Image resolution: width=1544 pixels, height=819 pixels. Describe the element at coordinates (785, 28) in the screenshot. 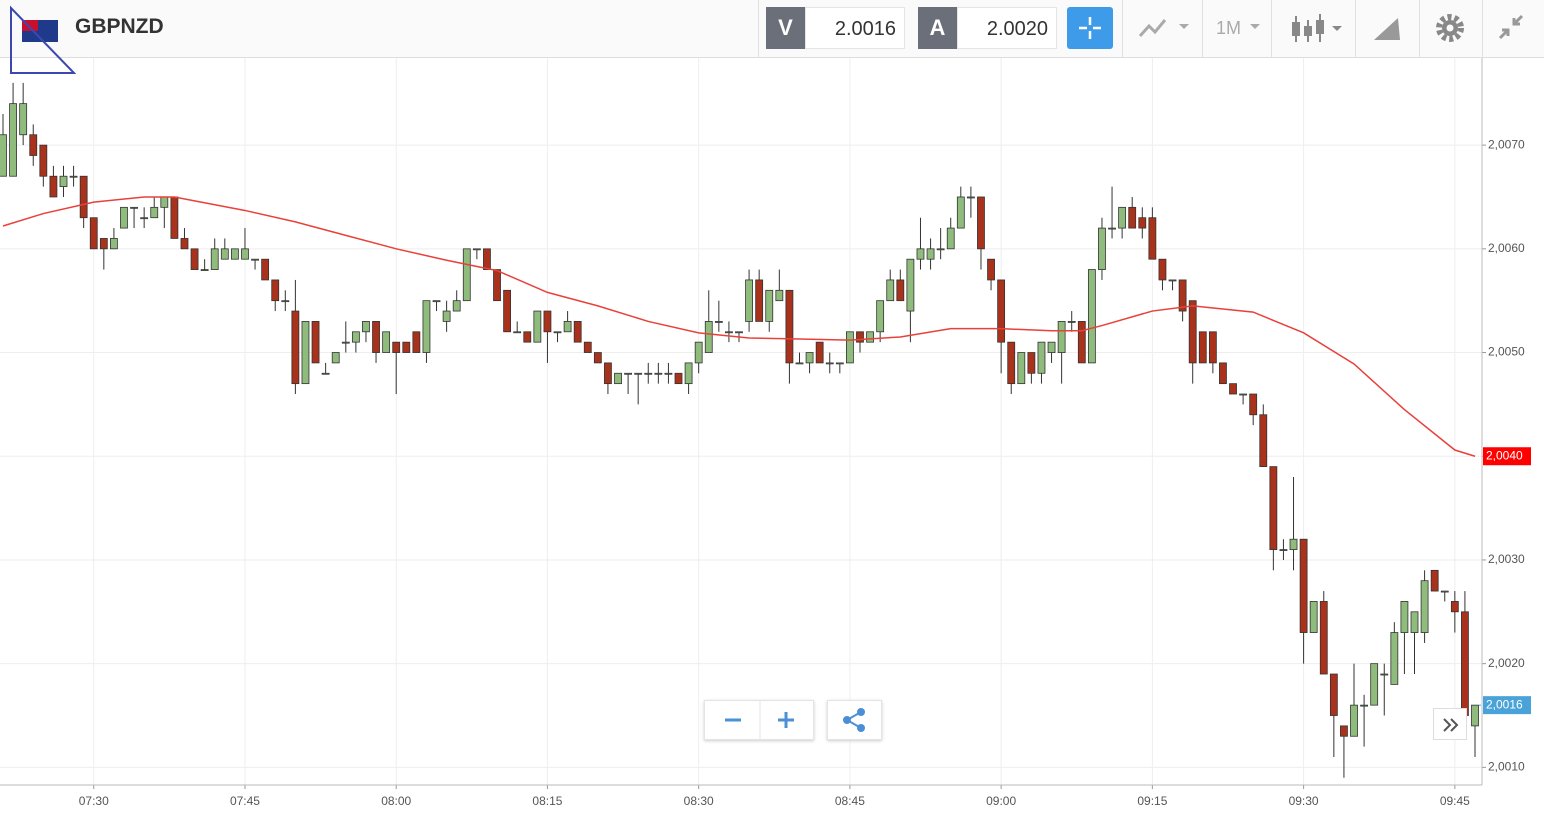

I see `bid-button: V` at that location.